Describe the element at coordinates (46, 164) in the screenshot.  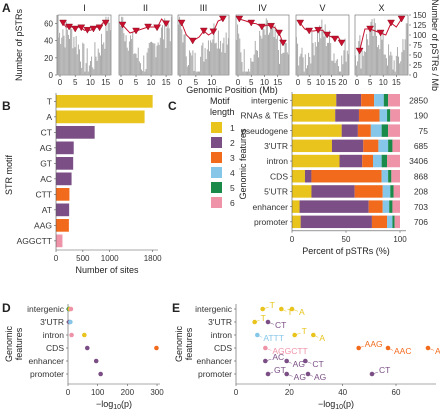
I see `motif-label: GT` at that location.